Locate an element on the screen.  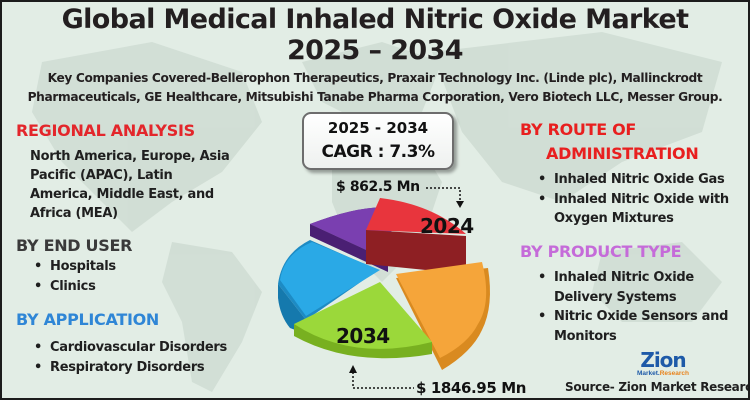
application-heading: BY APPLICATION is located at coordinates (88, 319).